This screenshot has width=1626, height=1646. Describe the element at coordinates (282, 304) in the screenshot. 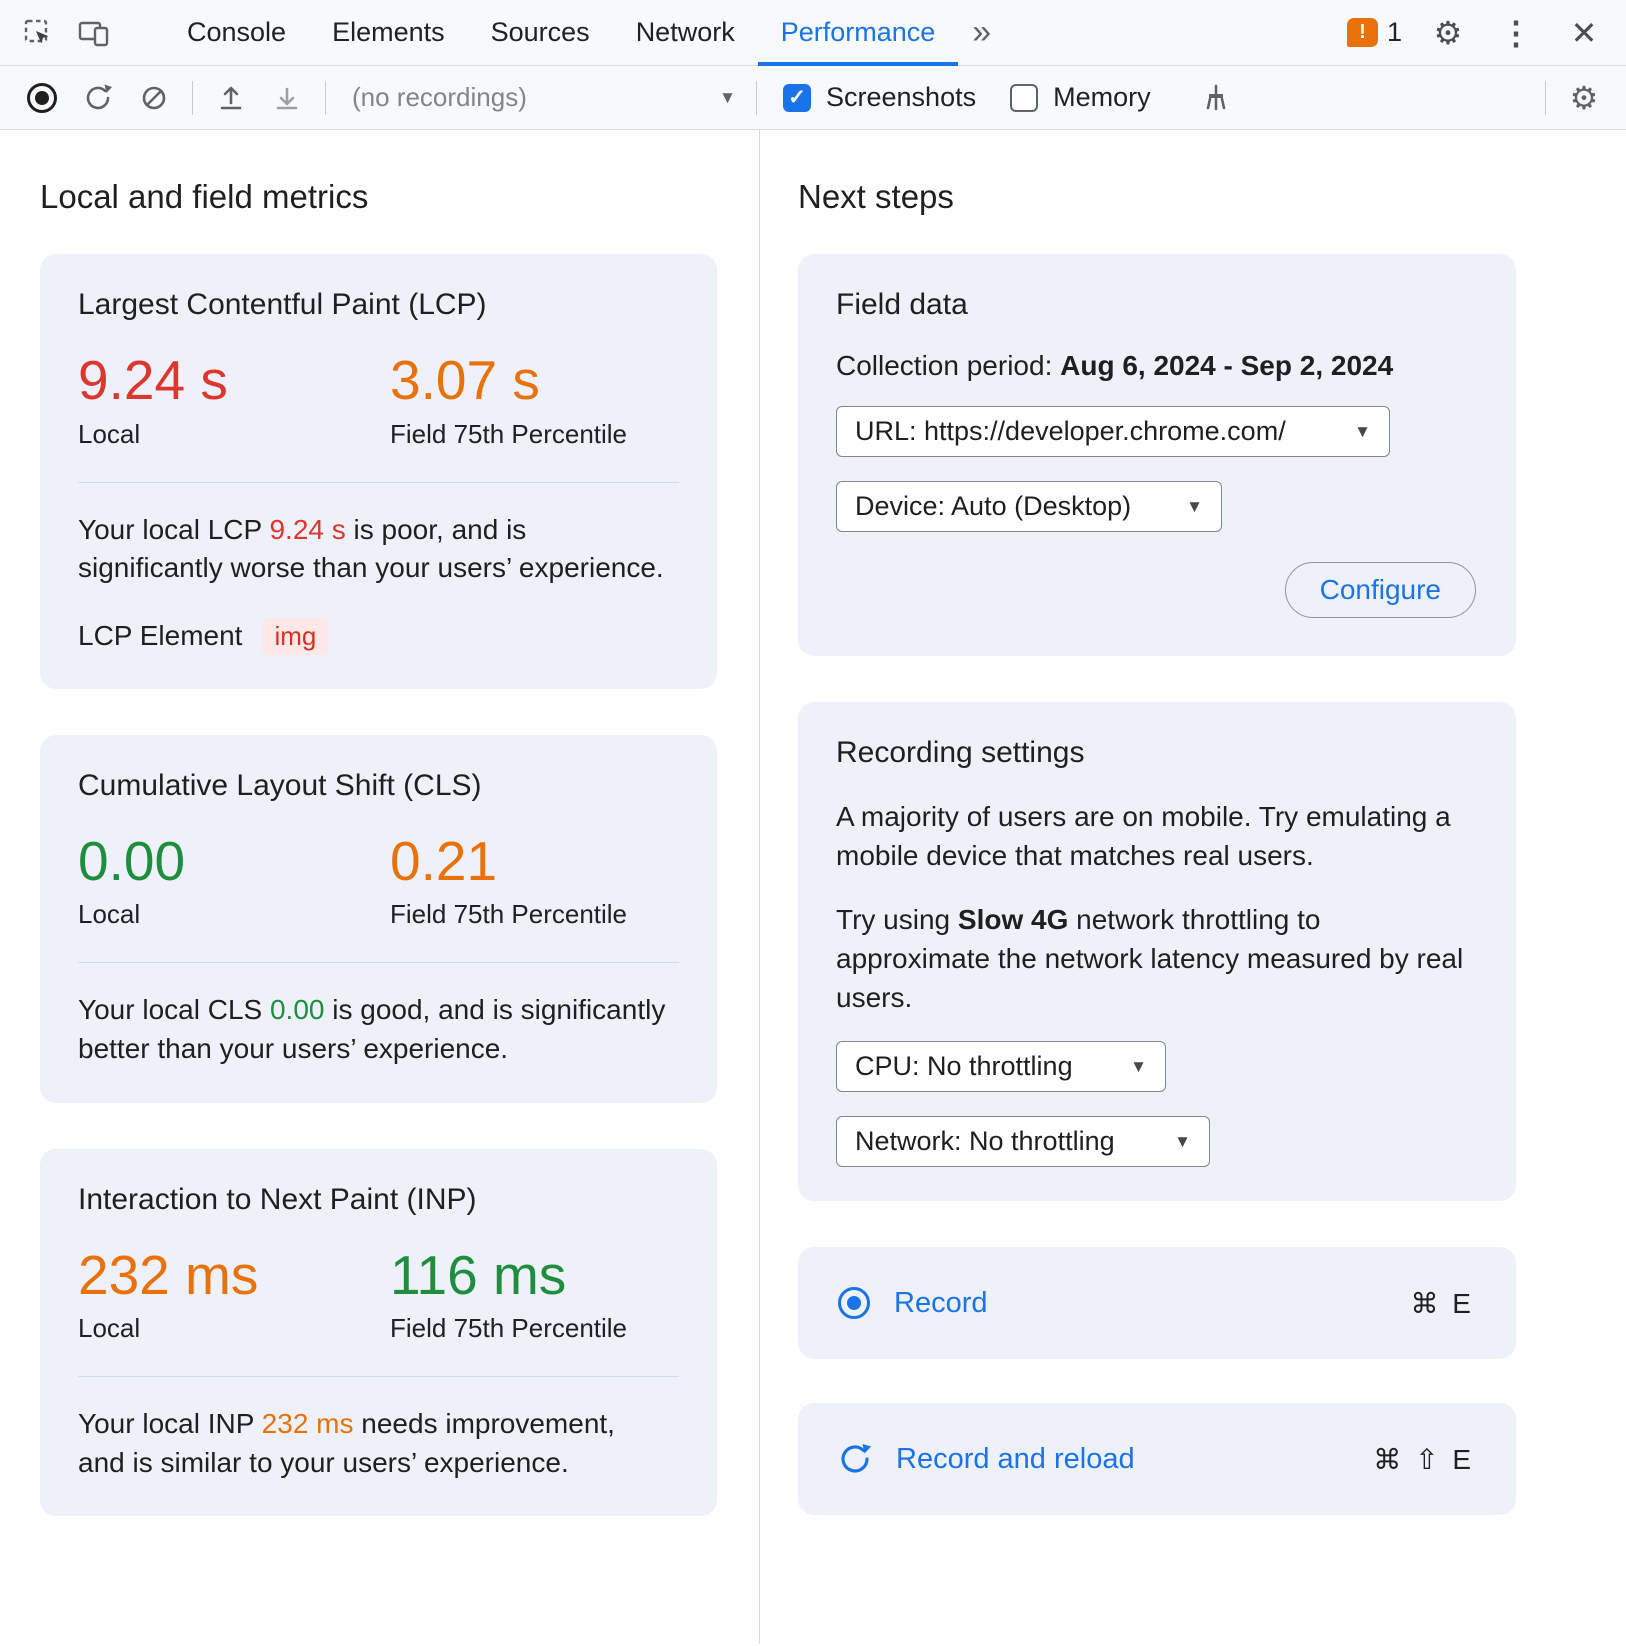

I see `lcp-card-title: Largest Contentful Paint (LCP)` at that location.